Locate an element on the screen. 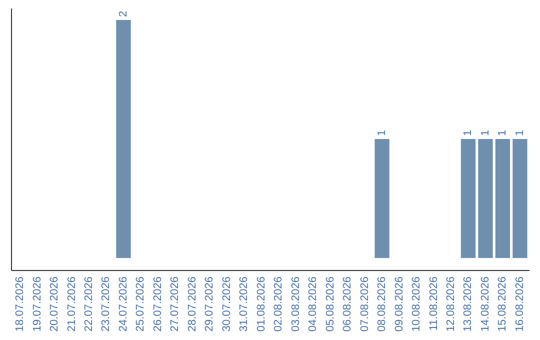  x-tick-label: 08.08.2026 is located at coordinates (382, 304).